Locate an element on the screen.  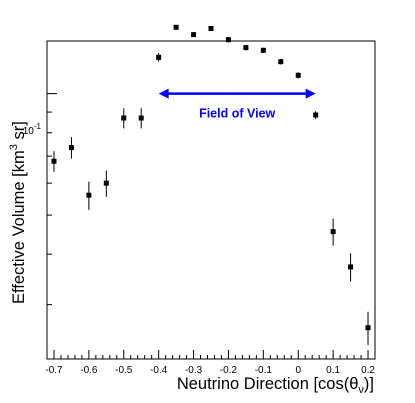
annotation-label: Field of View is located at coordinates (237, 114).